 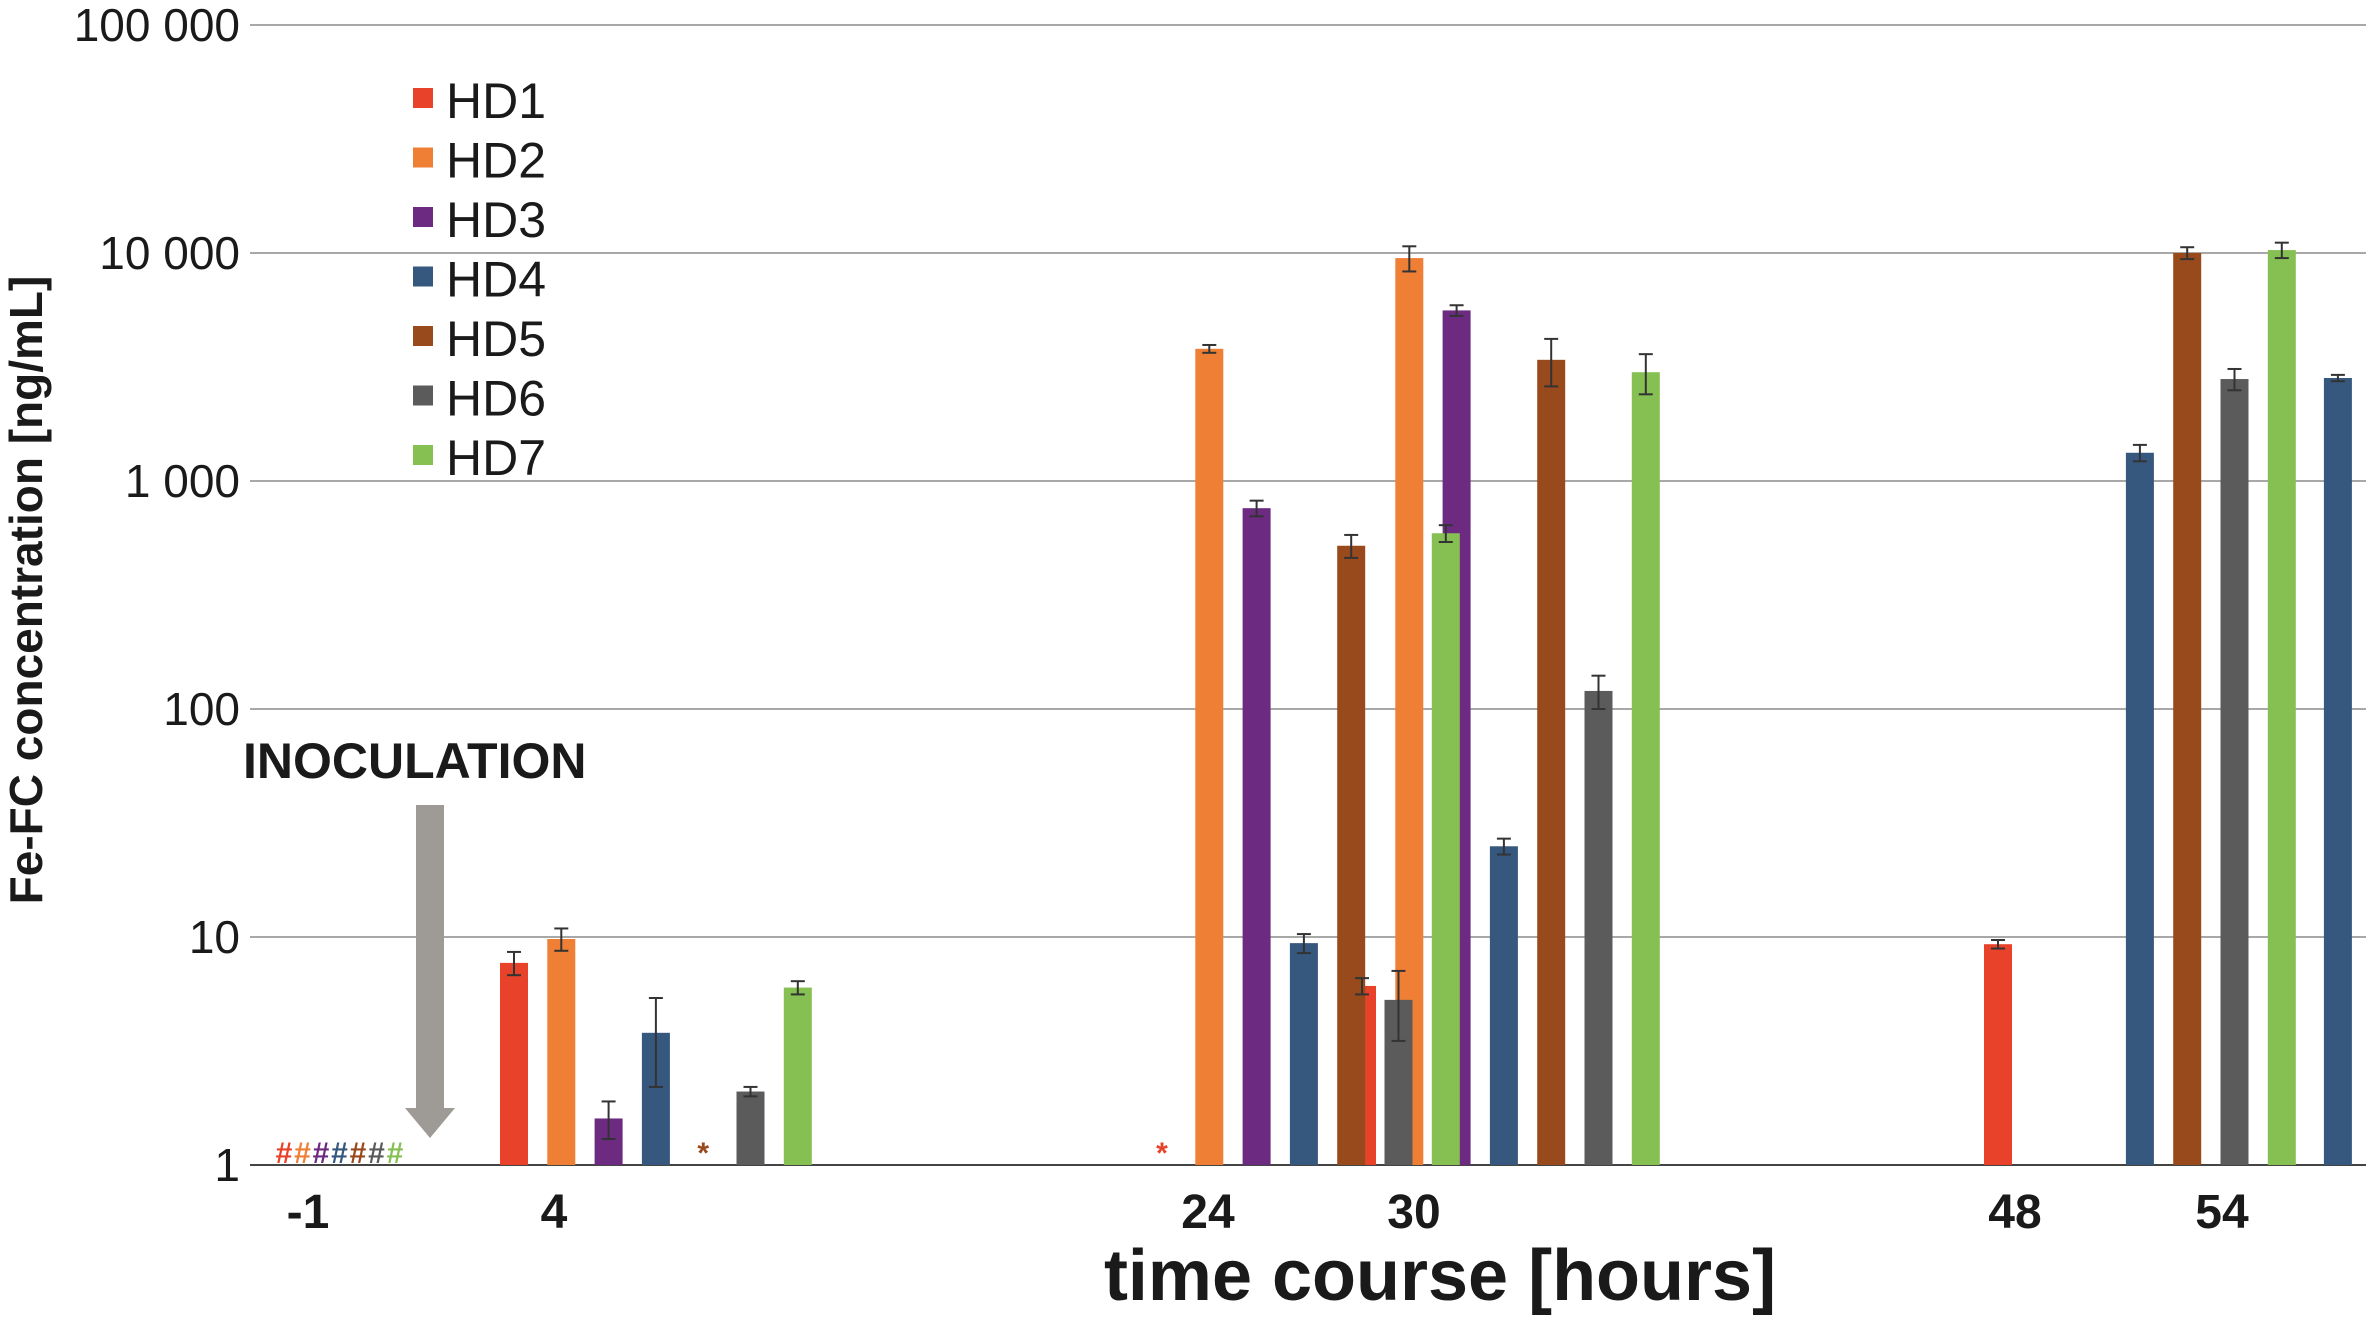 What do you see at coordinates (157, 25) in the screenshot?
I see `y-tick-label: 100 000` at bounding box center [157, 25].